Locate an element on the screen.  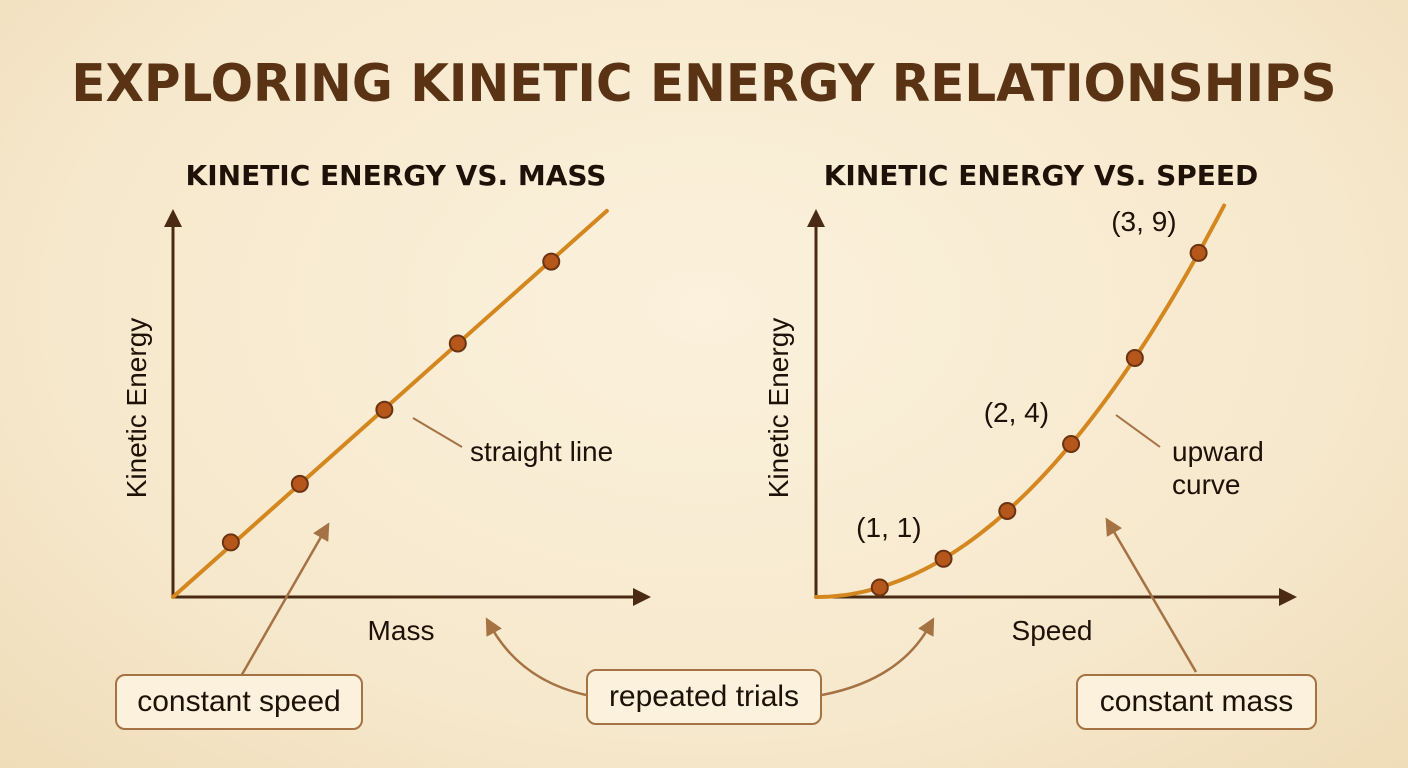
upward-curve-annotation-line2: curve is located at coordinates (1206, 484).